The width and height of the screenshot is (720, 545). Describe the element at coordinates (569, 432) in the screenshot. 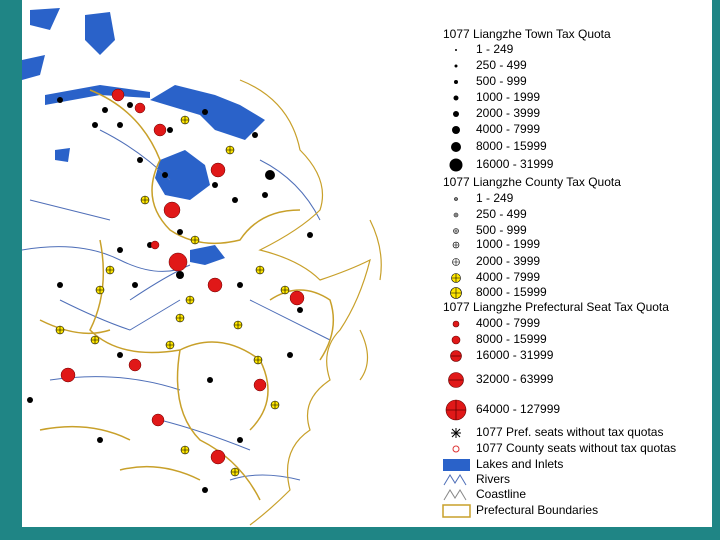

I see `legend-label: 1077 Pref. seats without tax quotas` at that location.